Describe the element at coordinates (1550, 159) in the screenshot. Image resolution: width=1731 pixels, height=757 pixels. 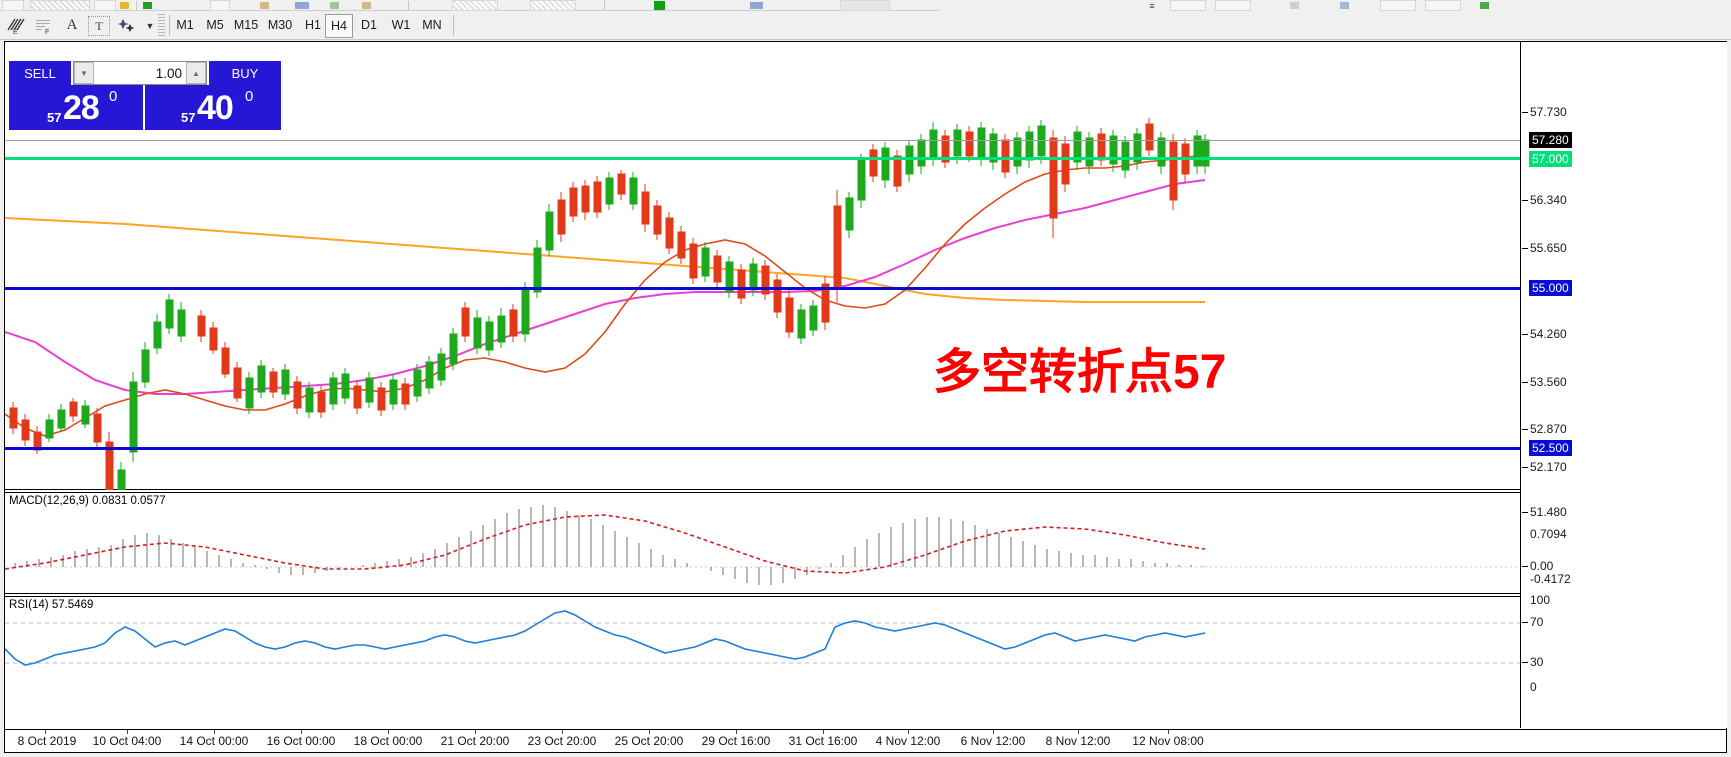
I see `level-label-57000: 57.000` at that location.